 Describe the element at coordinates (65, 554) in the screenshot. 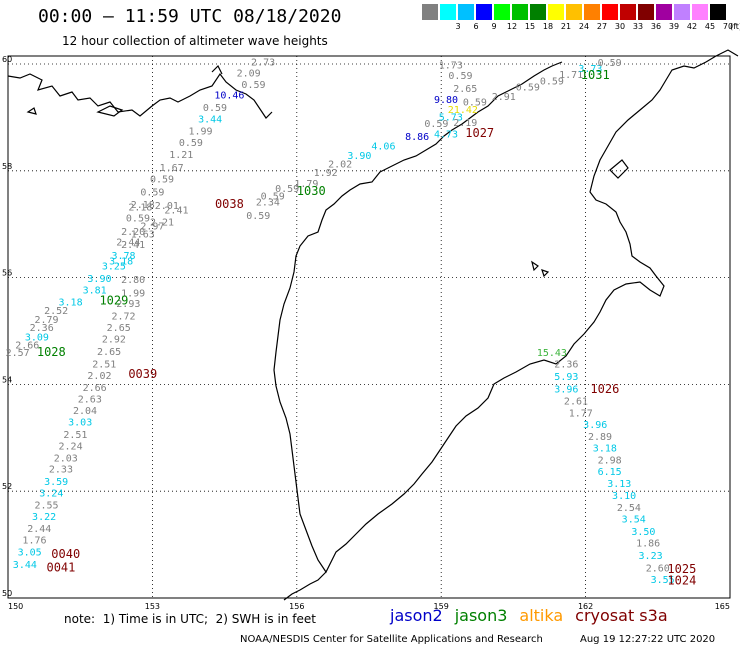

I see `pass-id-label: 0040` at that location.